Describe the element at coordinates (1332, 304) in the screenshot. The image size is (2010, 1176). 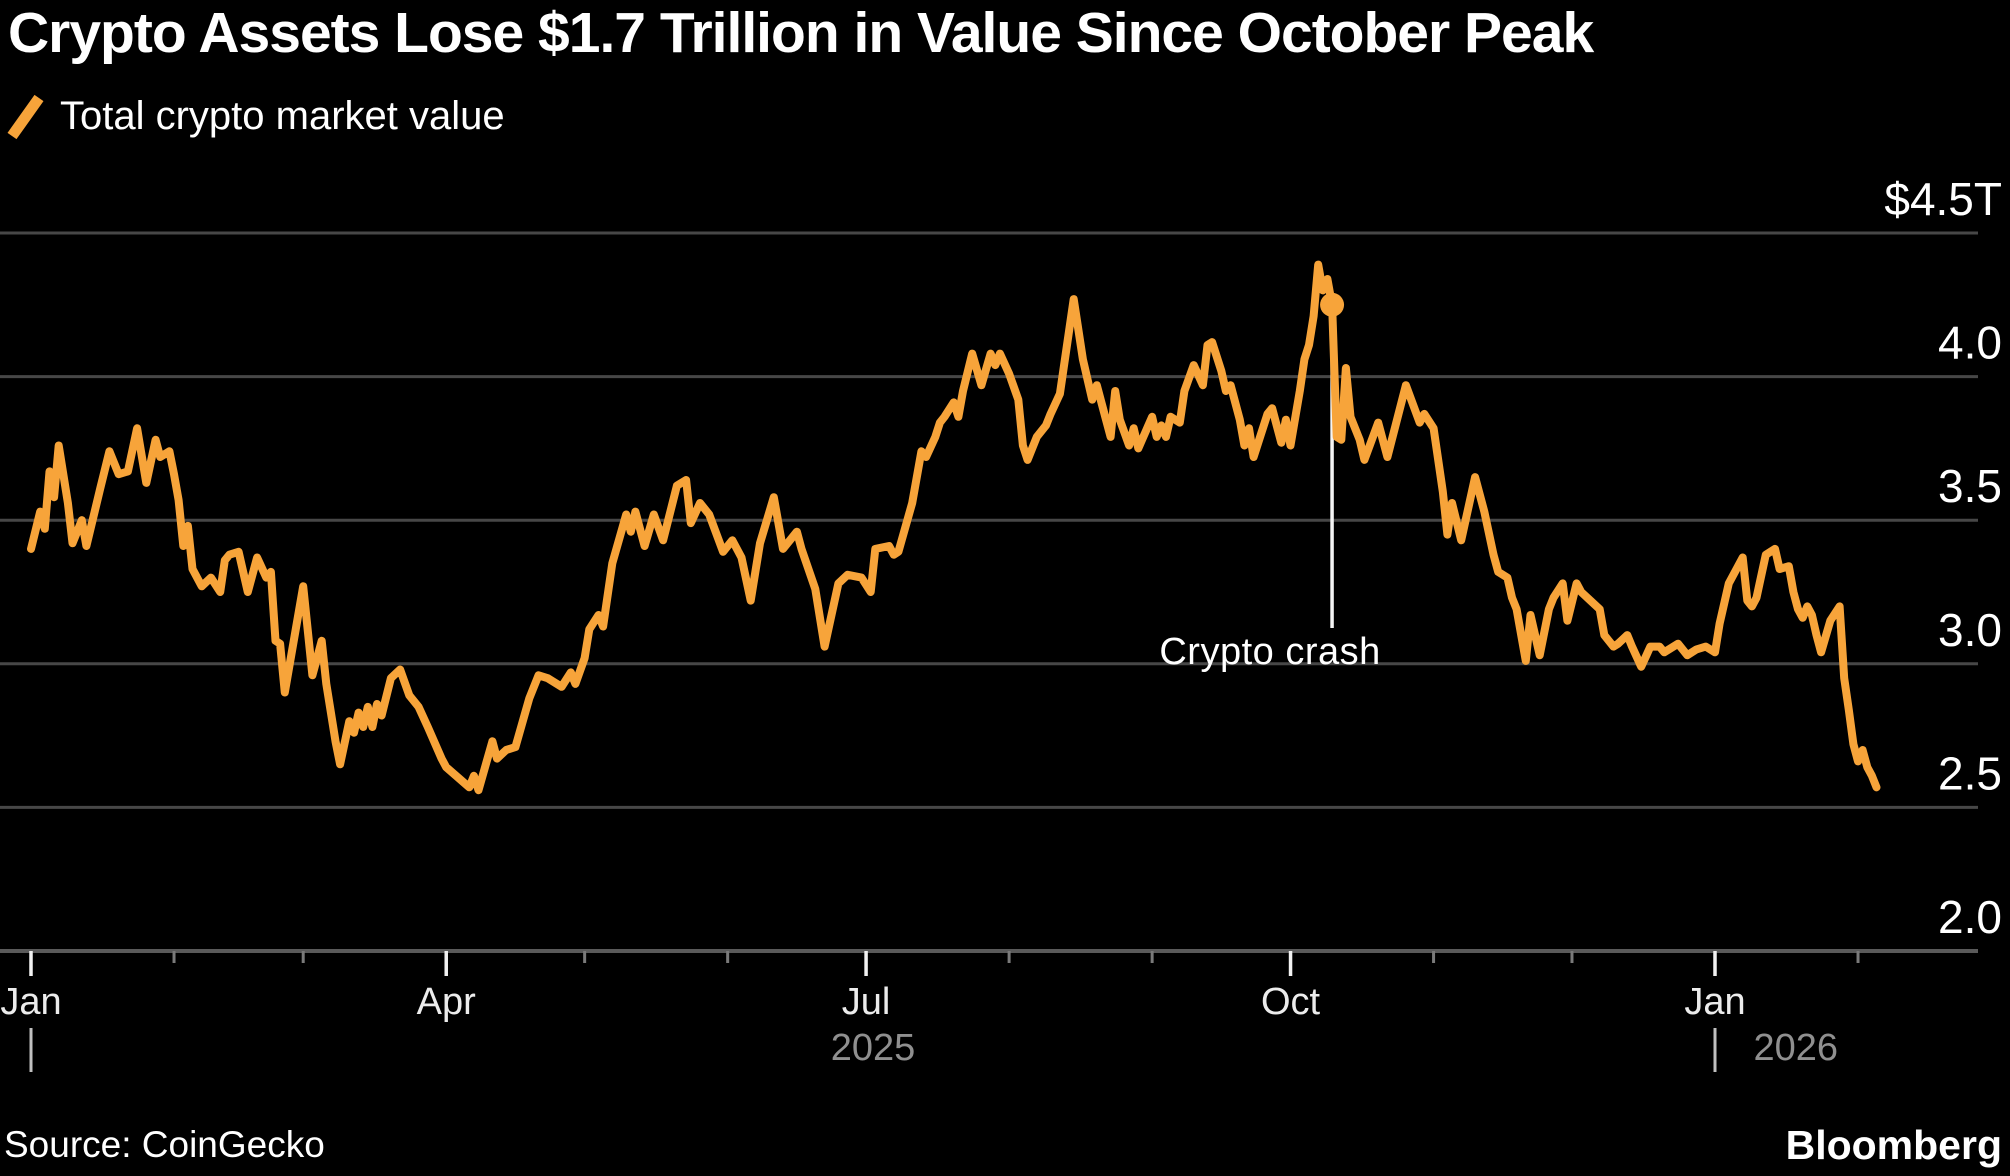
I see `peak-marker-dot` at that location.